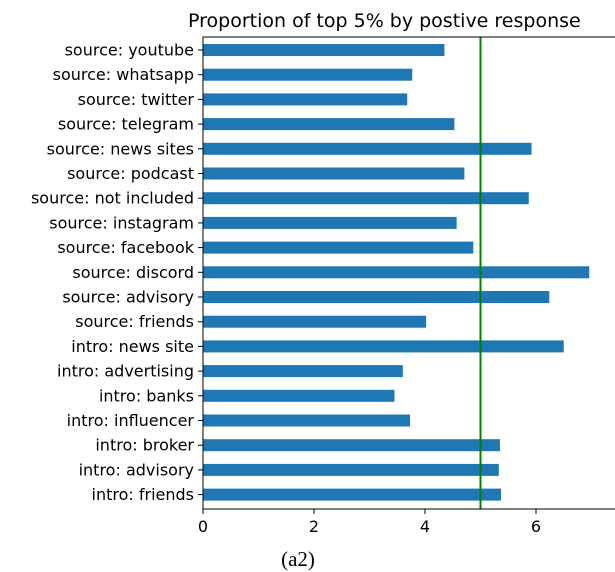 Image resolution: width=615 pixels, height=572 pixels. I want to click on x-axis-ticks: 0 2 4 6, so click(369, 522).